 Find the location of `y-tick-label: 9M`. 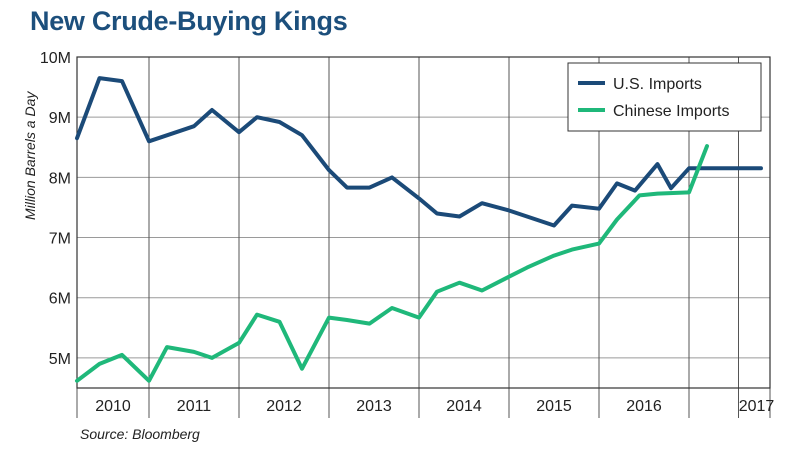

y-tick-label: 9M is located at coordinates (60, 118).